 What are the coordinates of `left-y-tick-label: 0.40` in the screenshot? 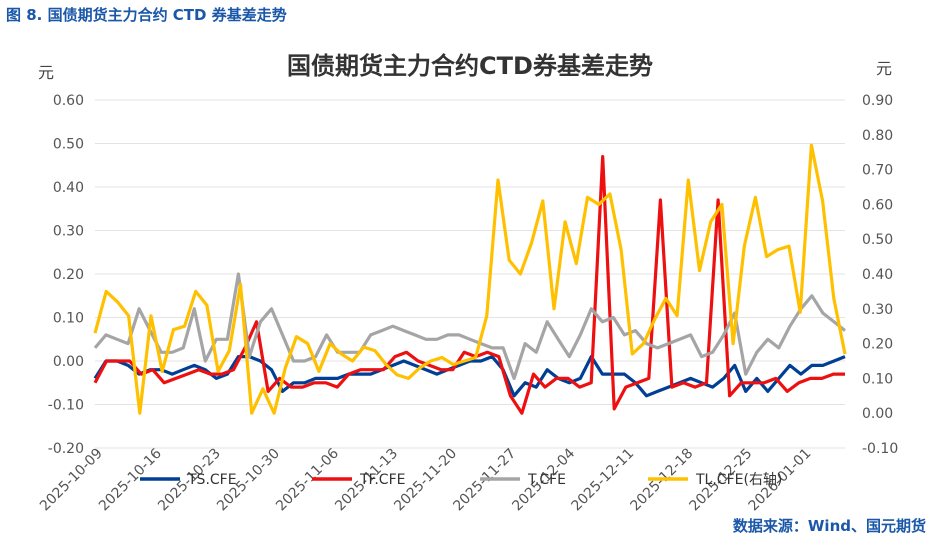 It's located at (68, 188).